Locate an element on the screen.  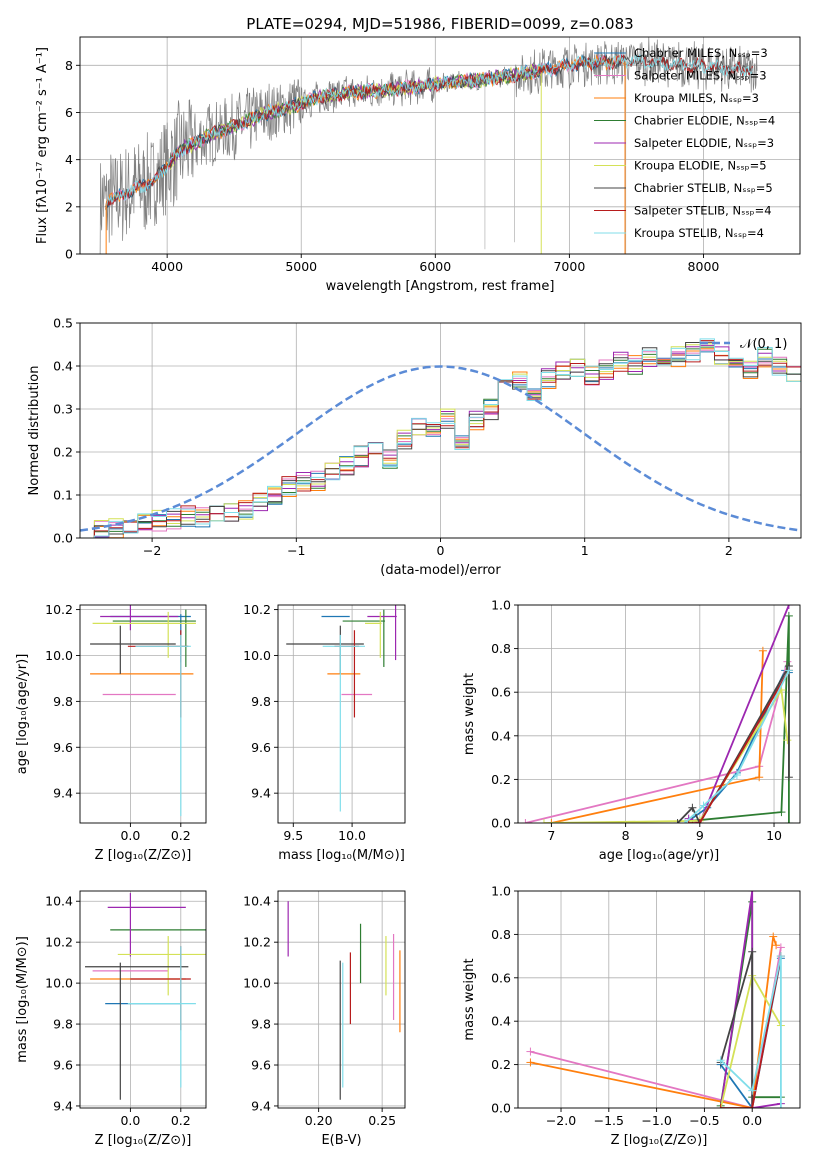
series-line-kroupa-elodie is located at coordinates (666, 755).